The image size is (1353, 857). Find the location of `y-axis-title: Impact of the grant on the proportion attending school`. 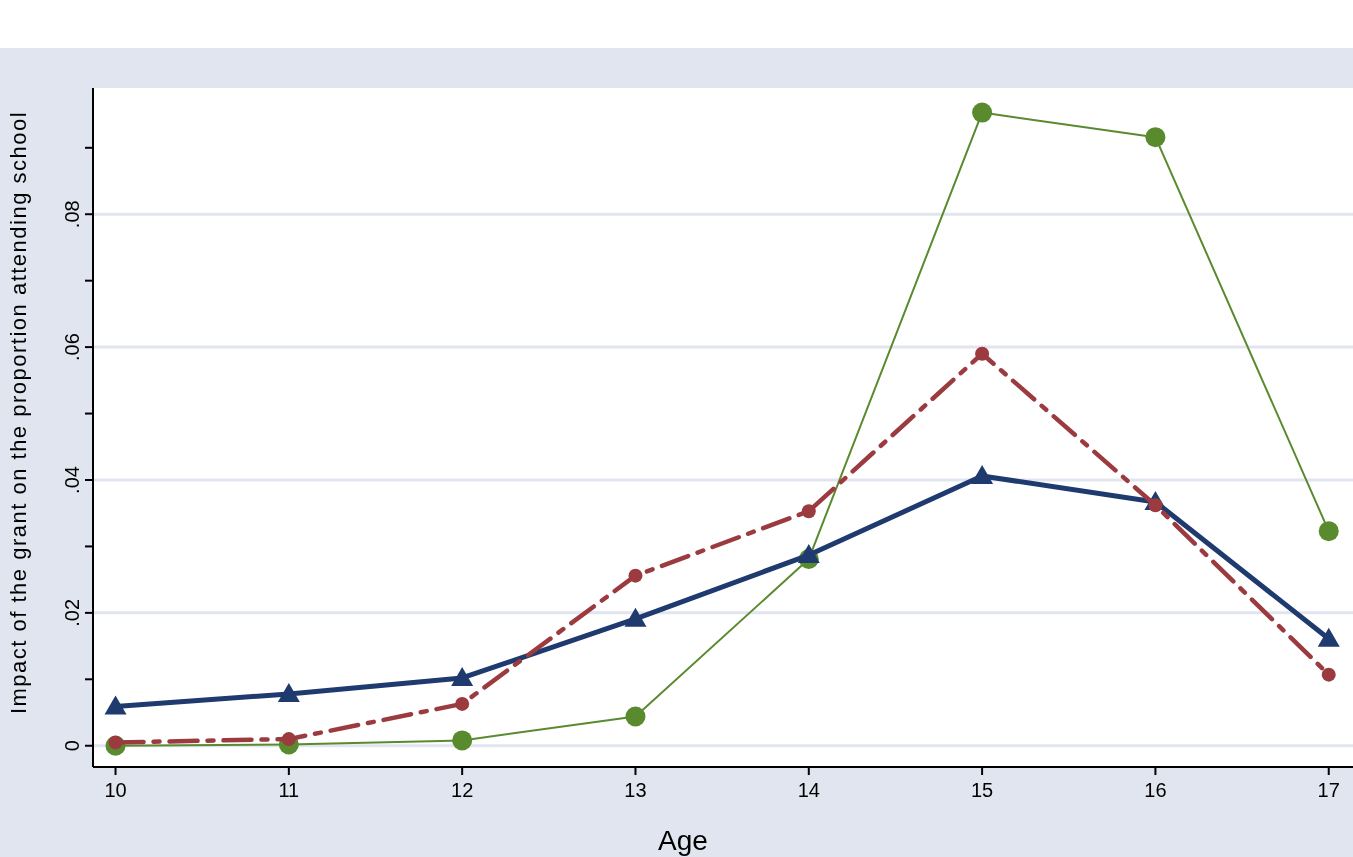

y-axis-title: Impact of the grant on the proportion attending school is located at coordinates (18, 412).